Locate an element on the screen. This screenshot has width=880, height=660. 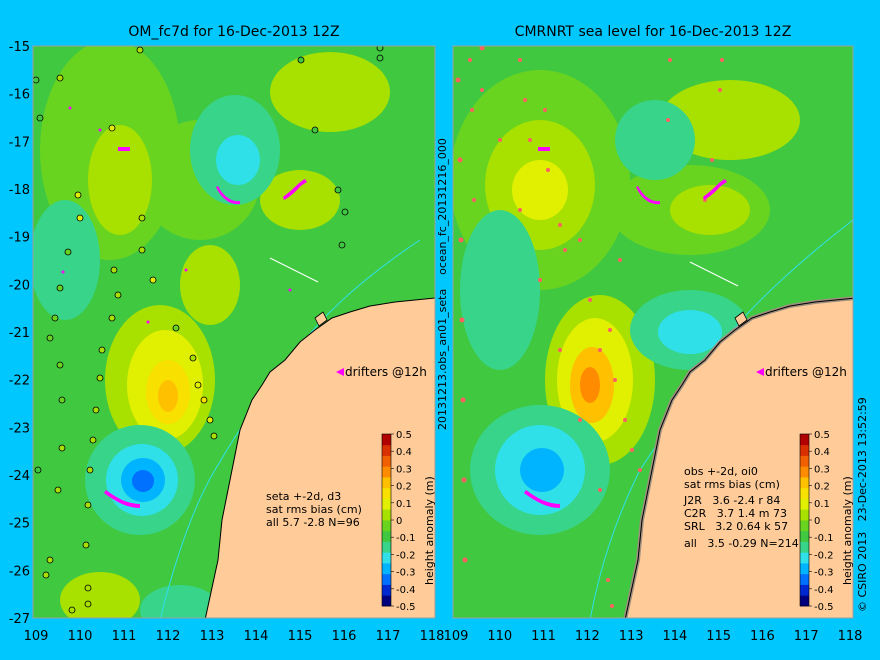
x-axis-labels-left: 109 110 111 112 113 114 115 116 117 118 is located at coordinates (234, 636).